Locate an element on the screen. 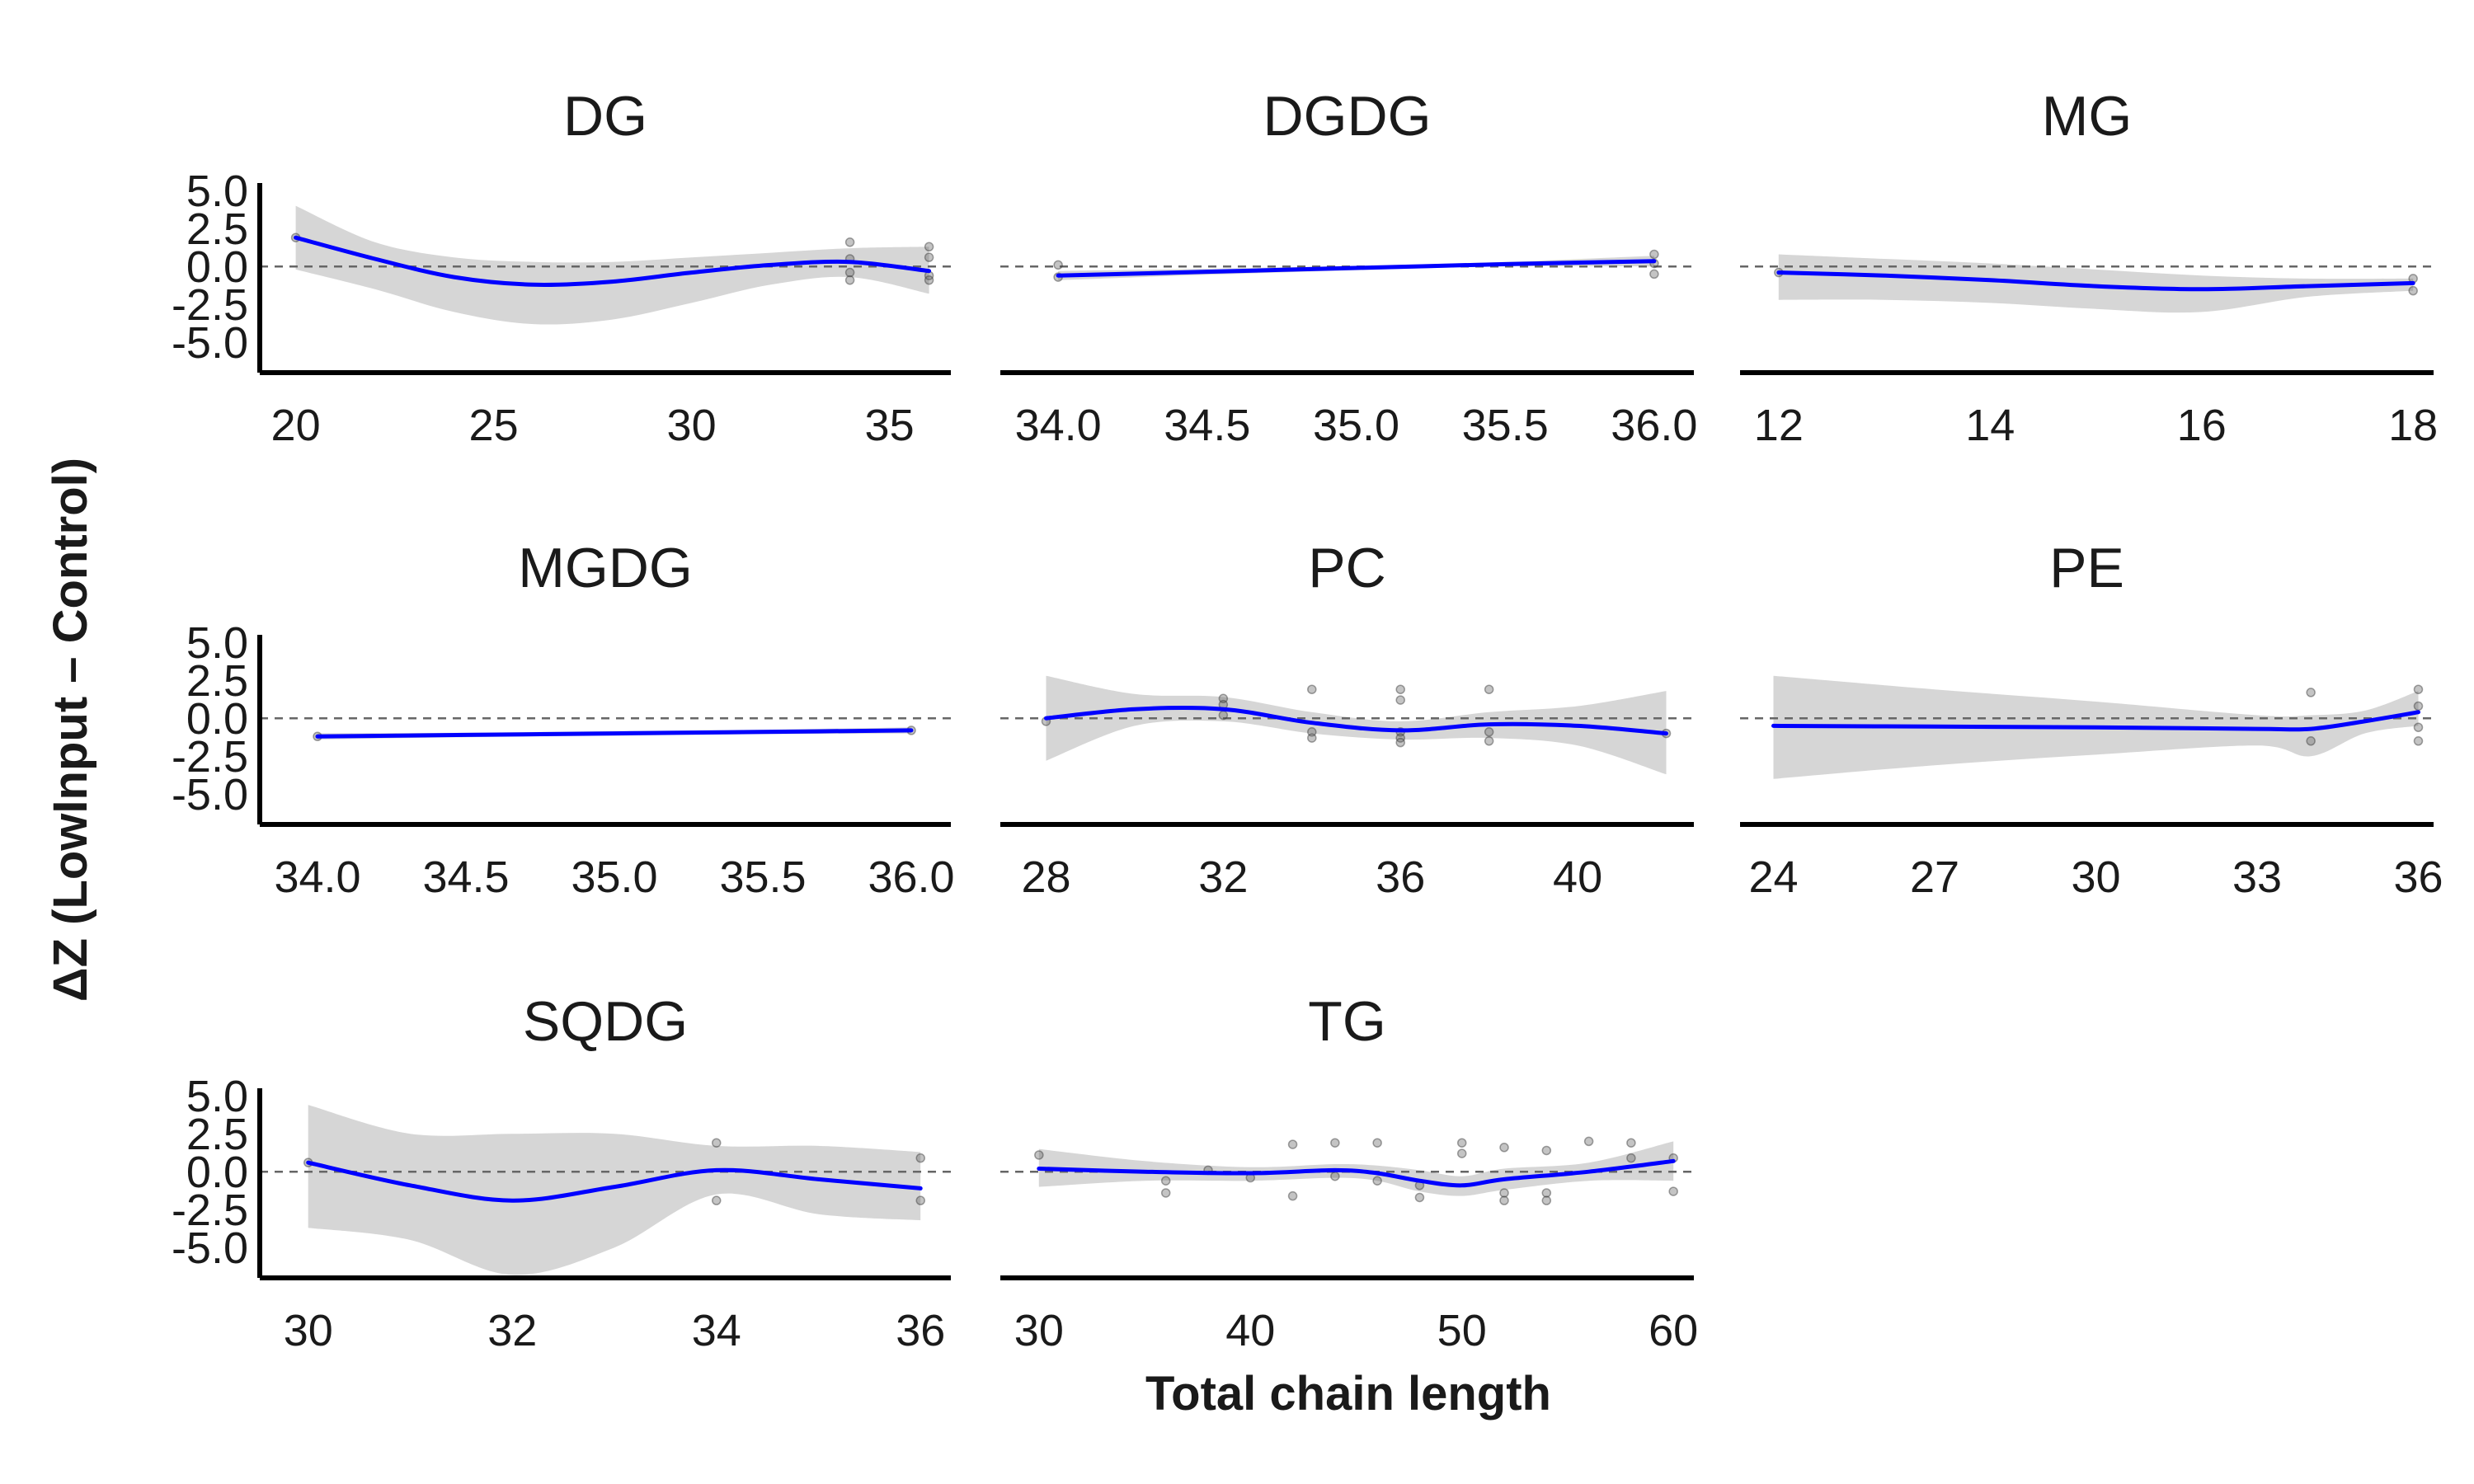 The height and width of the screenshot is (1484, 2474). panel-title: MG is located at coordinates (2087, 116).